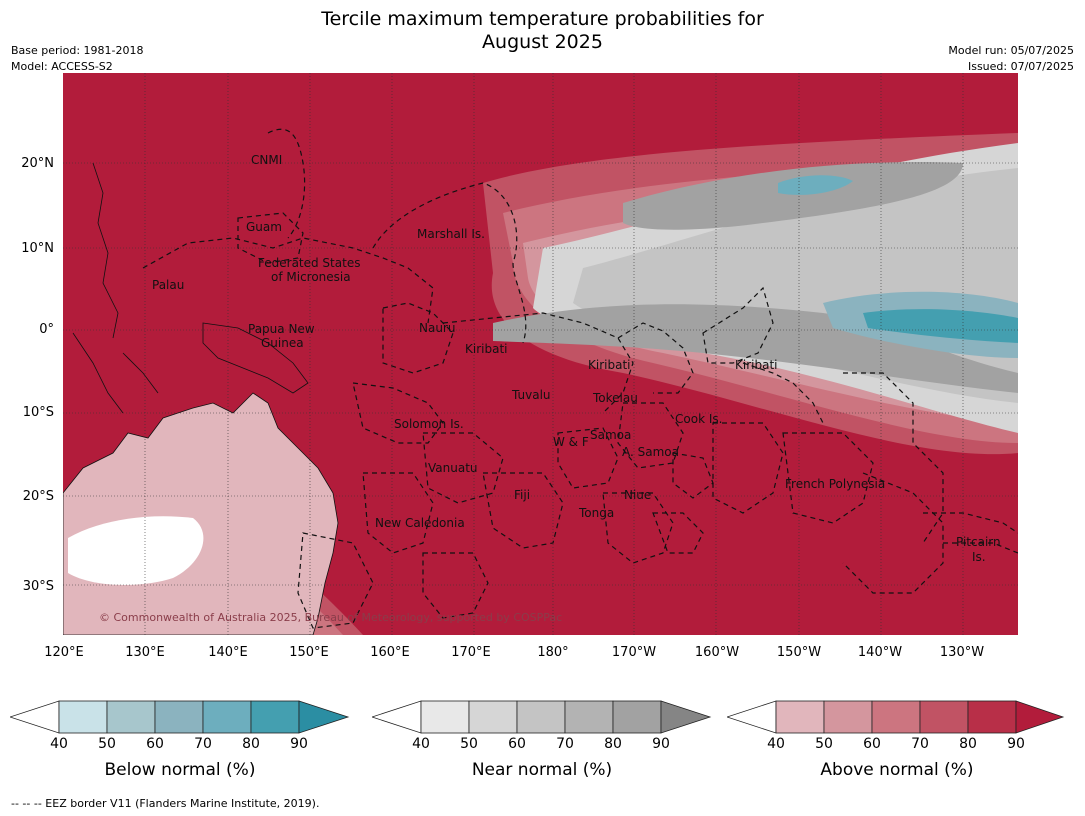  What do you see at coordinates (38, 496) in the screenshot?
I see `lat-tick: 20°S` at bounding box center [38, 496].